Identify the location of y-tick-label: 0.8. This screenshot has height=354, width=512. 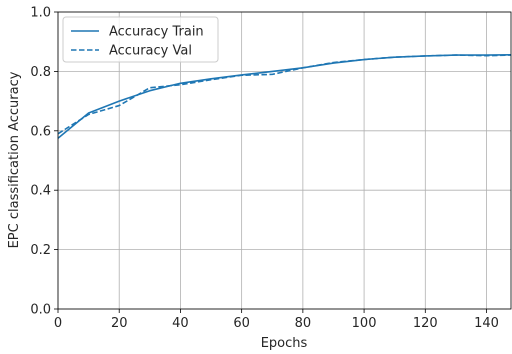
(40, 72).